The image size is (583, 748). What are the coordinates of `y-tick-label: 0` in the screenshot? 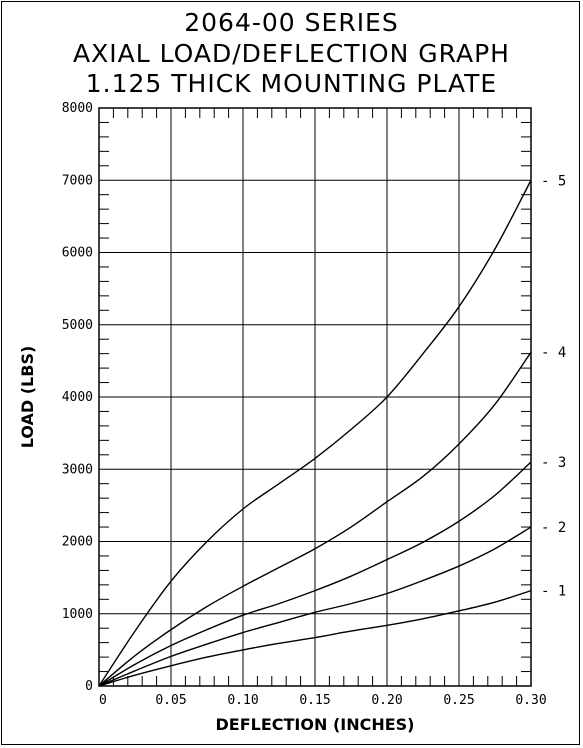 It's located at (89, 686).